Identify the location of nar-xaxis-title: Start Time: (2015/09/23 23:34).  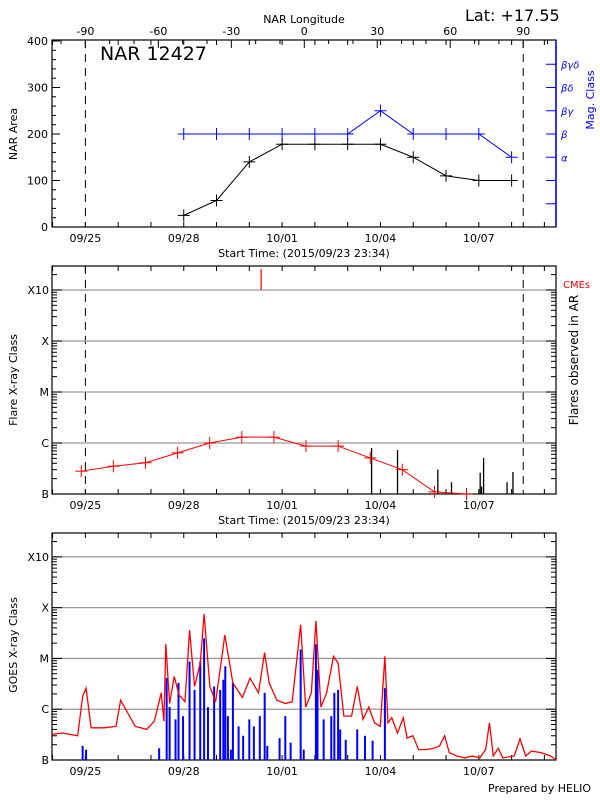
(304, 253).